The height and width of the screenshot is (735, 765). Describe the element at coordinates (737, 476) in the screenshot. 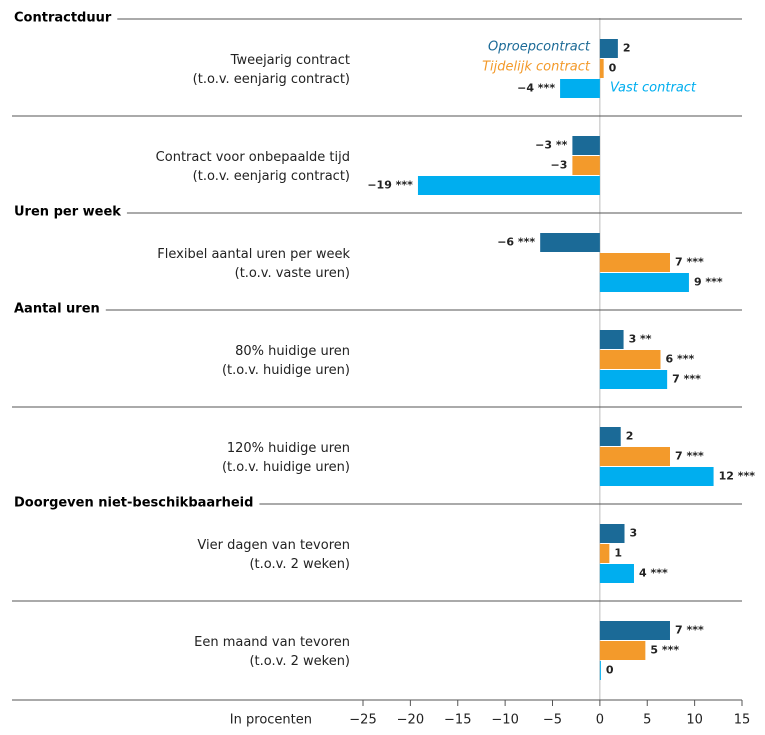

I see `value-label: 12 ***` at that location.